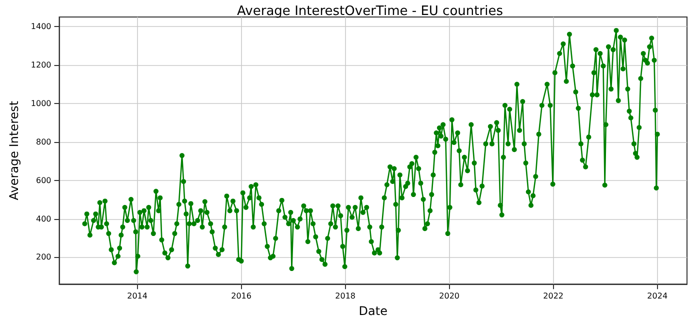  What do you see at coordinates (44, 257) in the screenshot?
I see `y-tick-label: 200` at bounding box center [44, 257].